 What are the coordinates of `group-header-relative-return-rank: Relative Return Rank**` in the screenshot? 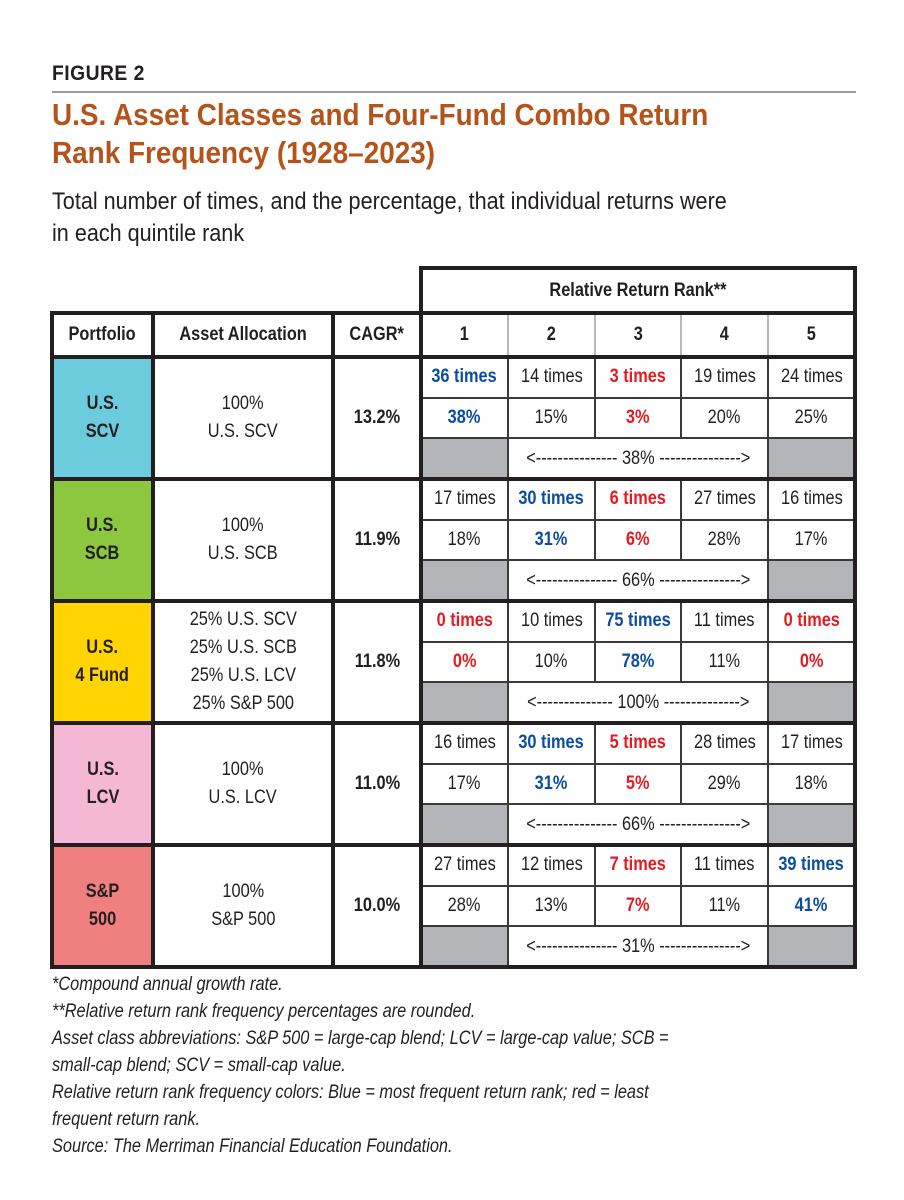 It's located at (638, 290).